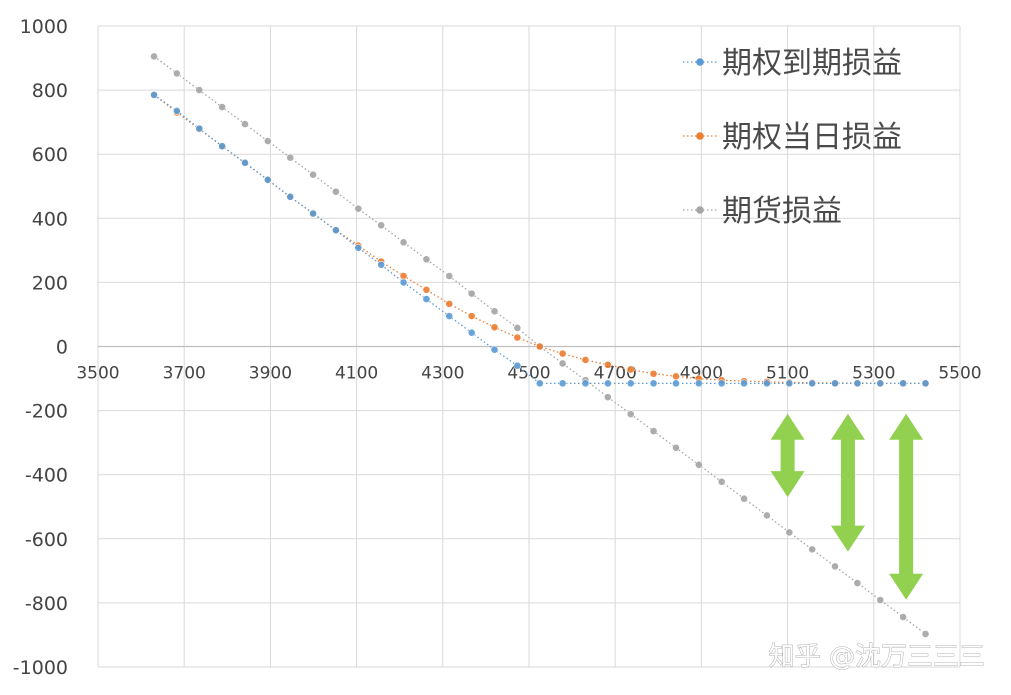  I want to click on x-tick-label: 5300, so click(873, 374).